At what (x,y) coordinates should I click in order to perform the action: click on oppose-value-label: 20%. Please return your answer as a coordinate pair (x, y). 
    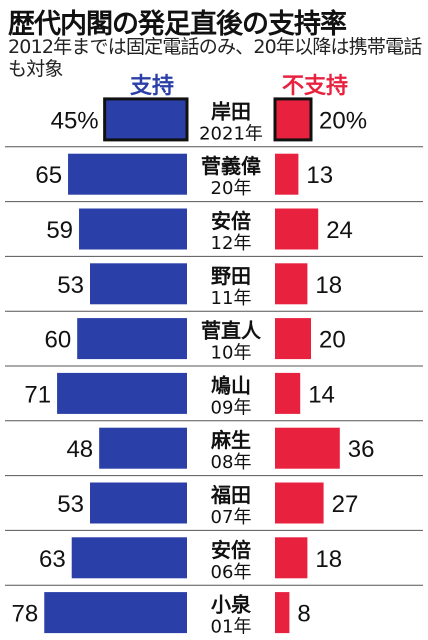
    Looking at the image, I should click on (343, 120).